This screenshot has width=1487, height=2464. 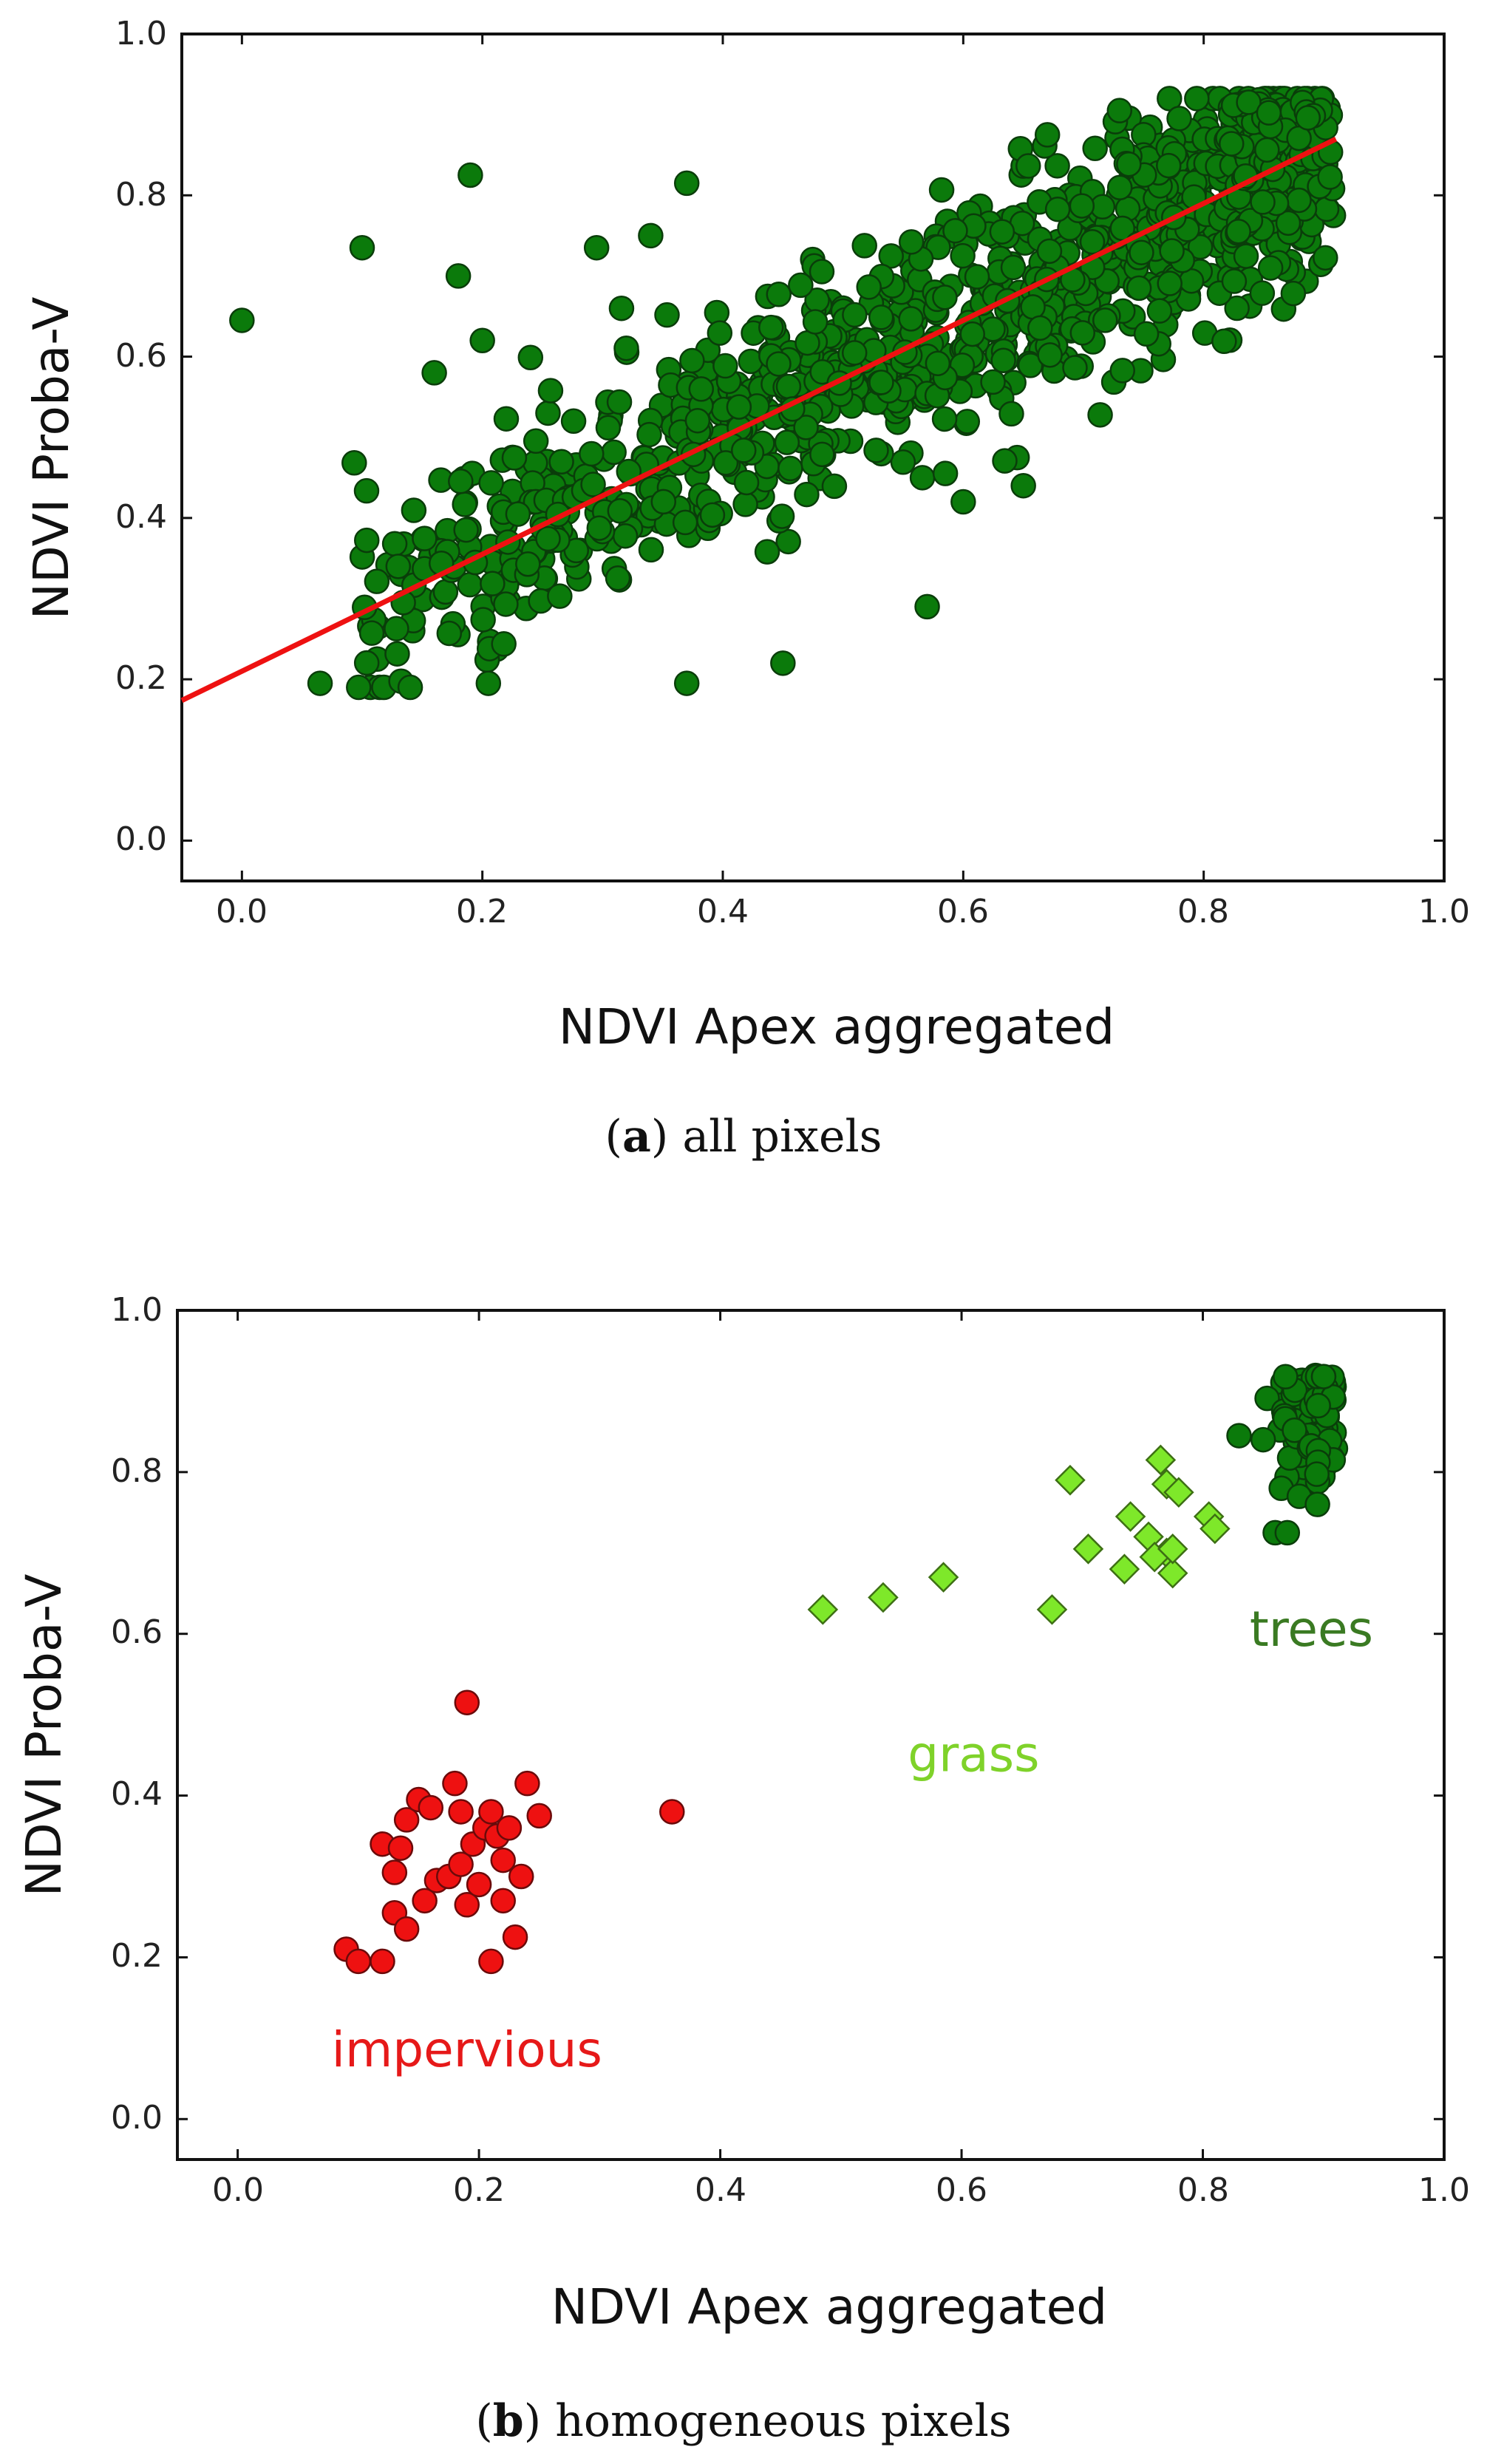 I want to click on panel-b-ytick-label: 0.6, so click(x=137, y=1632).